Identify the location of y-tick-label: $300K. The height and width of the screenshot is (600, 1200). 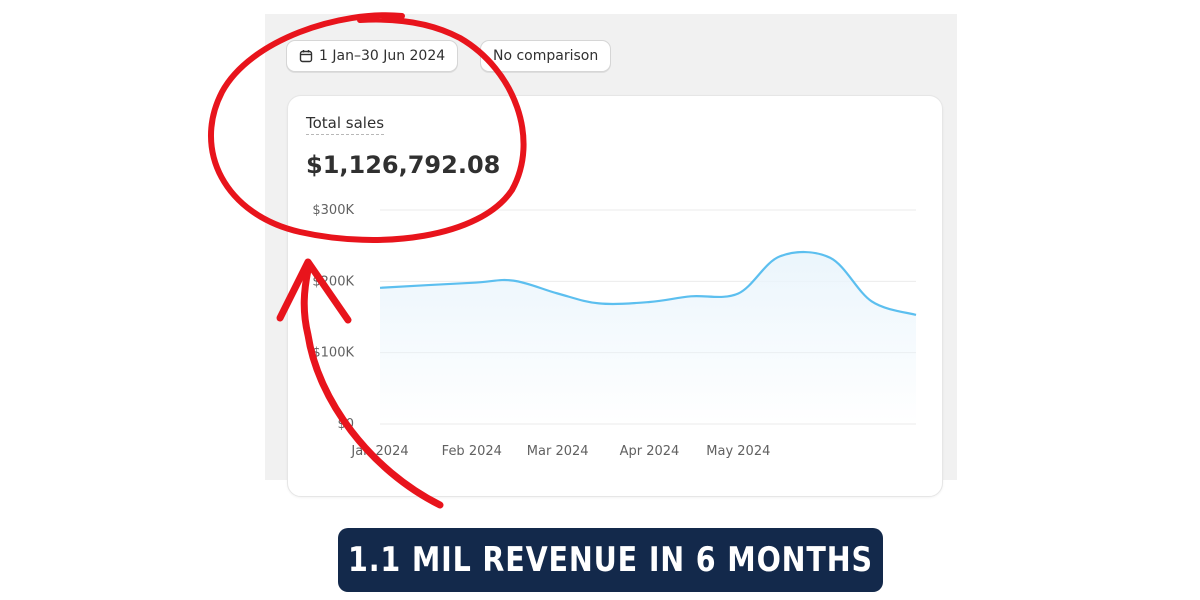
(333, 210).